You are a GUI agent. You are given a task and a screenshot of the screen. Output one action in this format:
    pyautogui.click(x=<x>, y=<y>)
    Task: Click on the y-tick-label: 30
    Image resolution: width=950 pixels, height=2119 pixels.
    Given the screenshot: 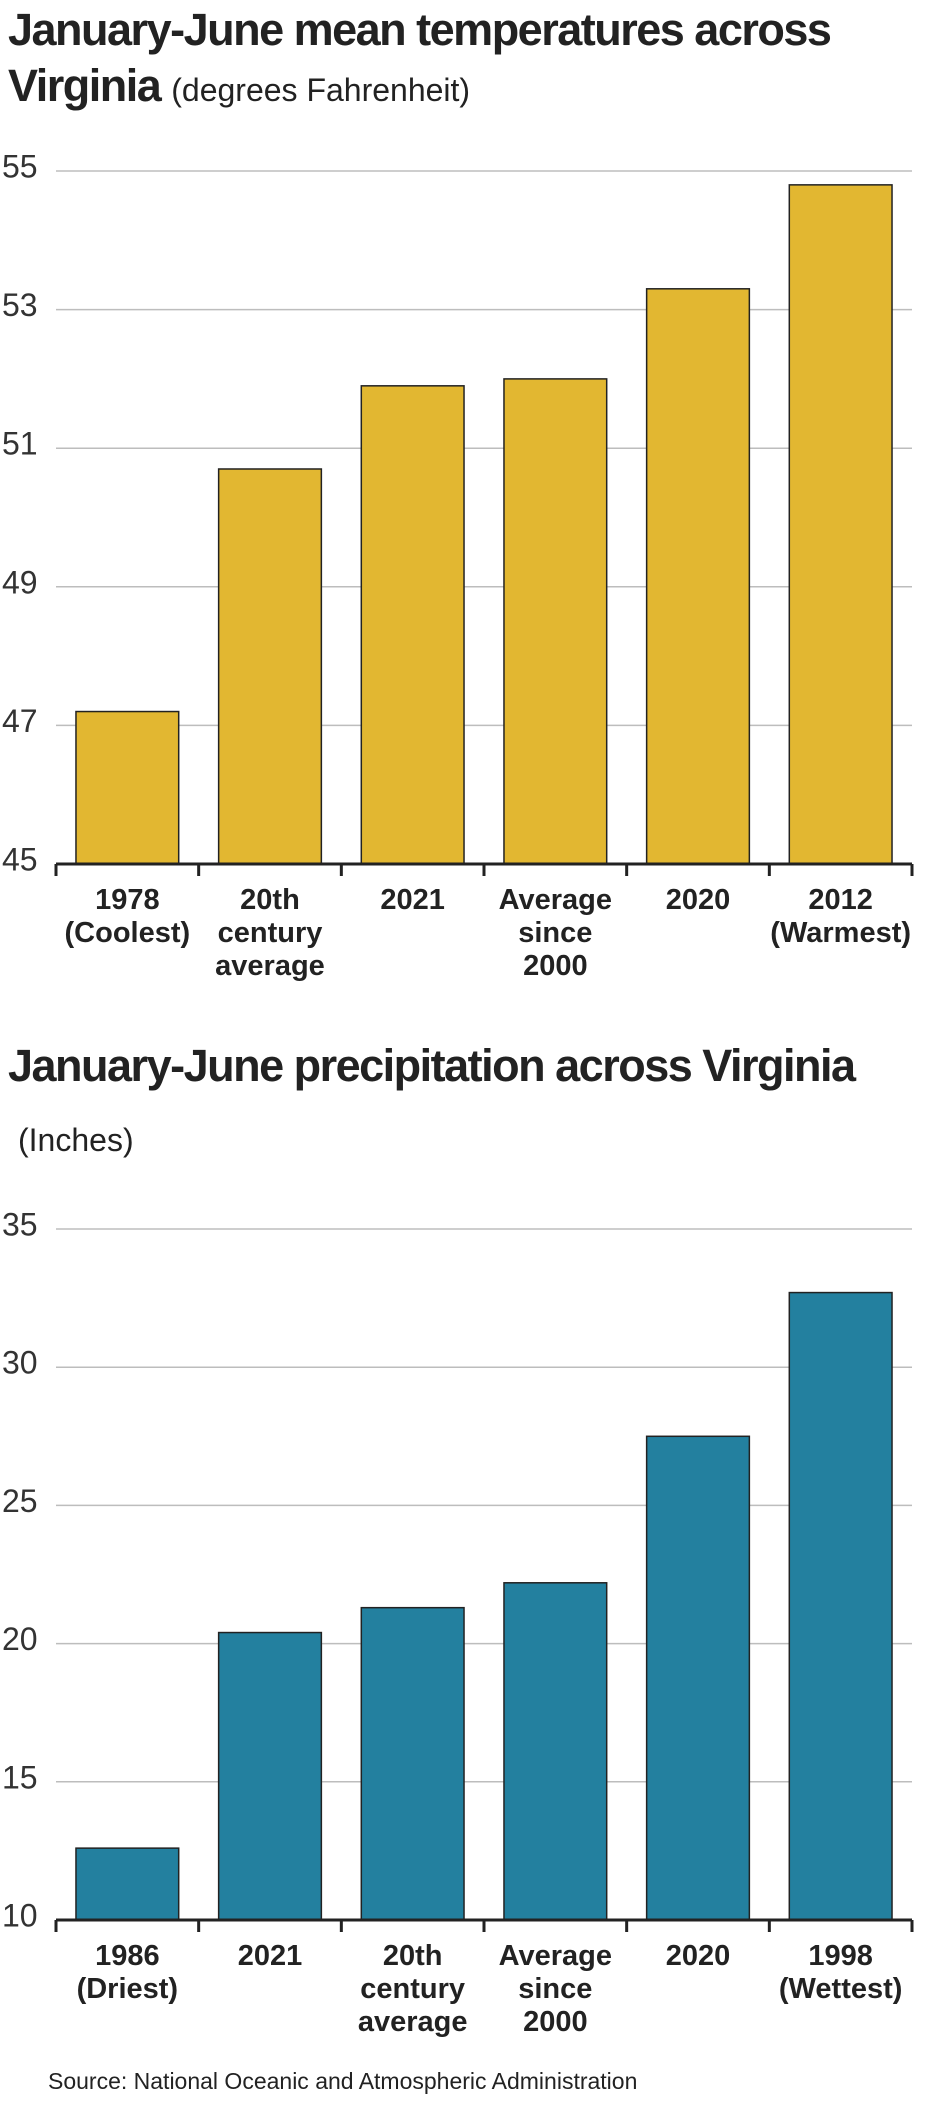 What is the action you would take?
    pyautogui.click(x=20, y=1363)
    